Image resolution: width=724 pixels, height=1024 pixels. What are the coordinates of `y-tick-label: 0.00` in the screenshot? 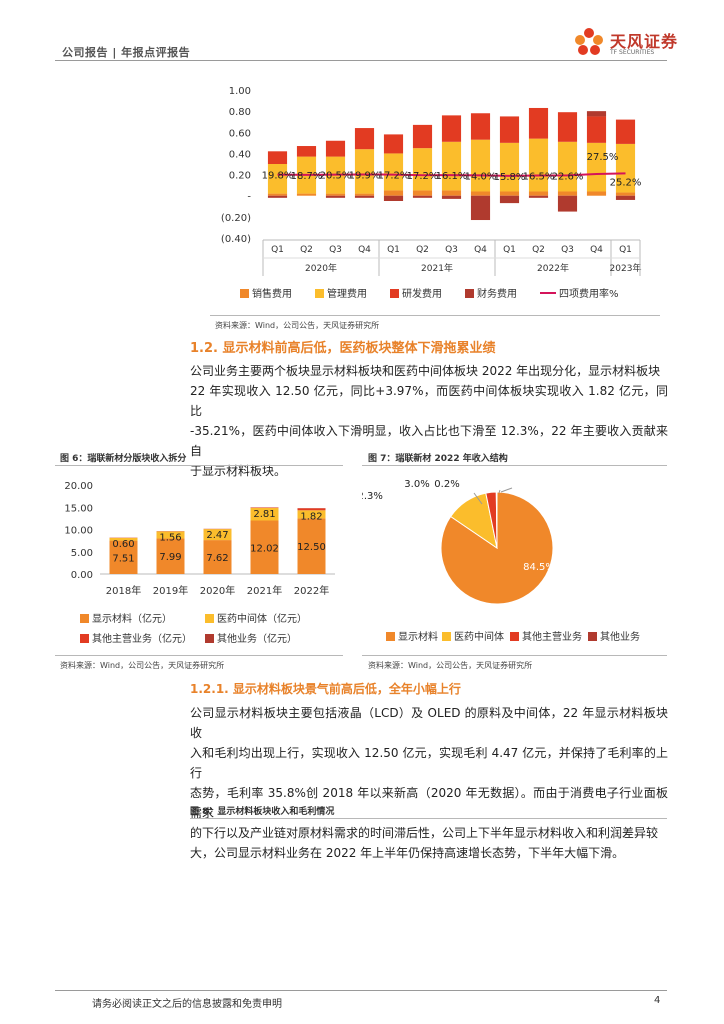 It's located at (82, 575).